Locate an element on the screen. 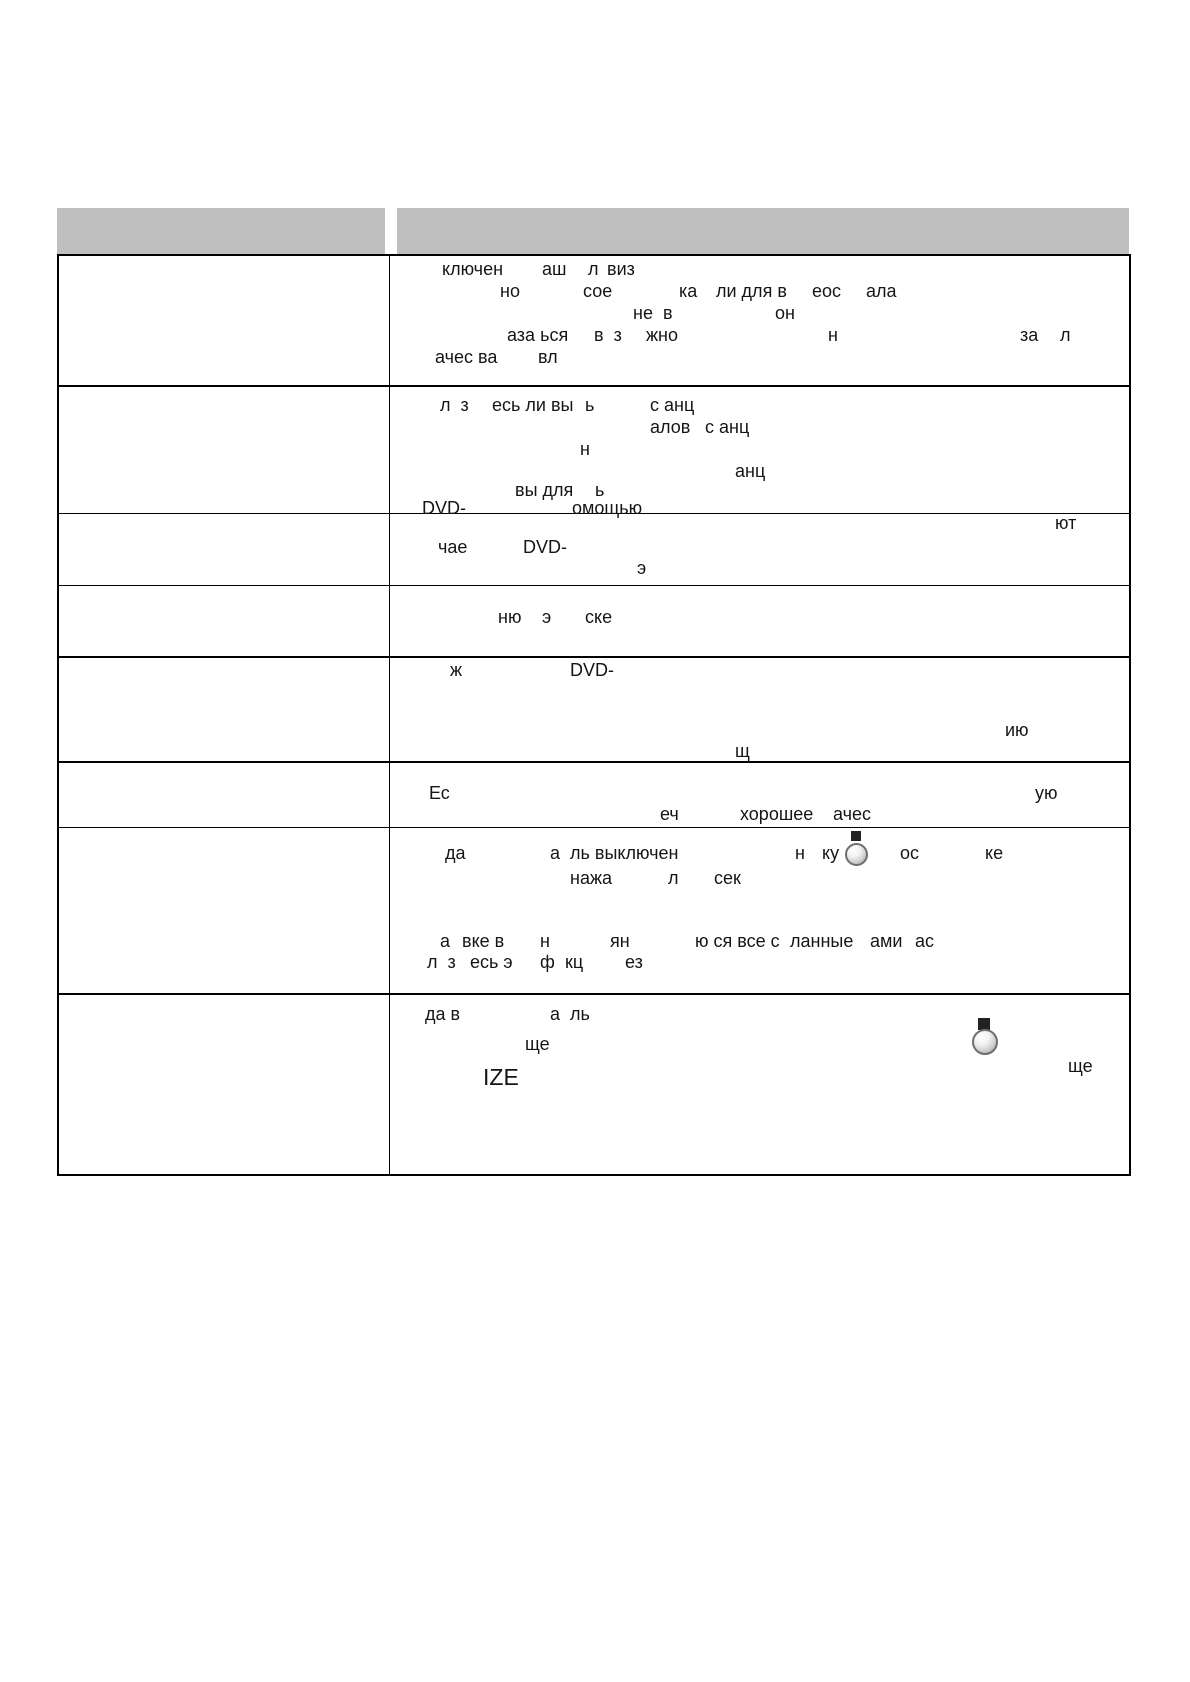 This screenshot has width=1190, height=1682. text-fragment: ке is located at coordinates (994, 853).